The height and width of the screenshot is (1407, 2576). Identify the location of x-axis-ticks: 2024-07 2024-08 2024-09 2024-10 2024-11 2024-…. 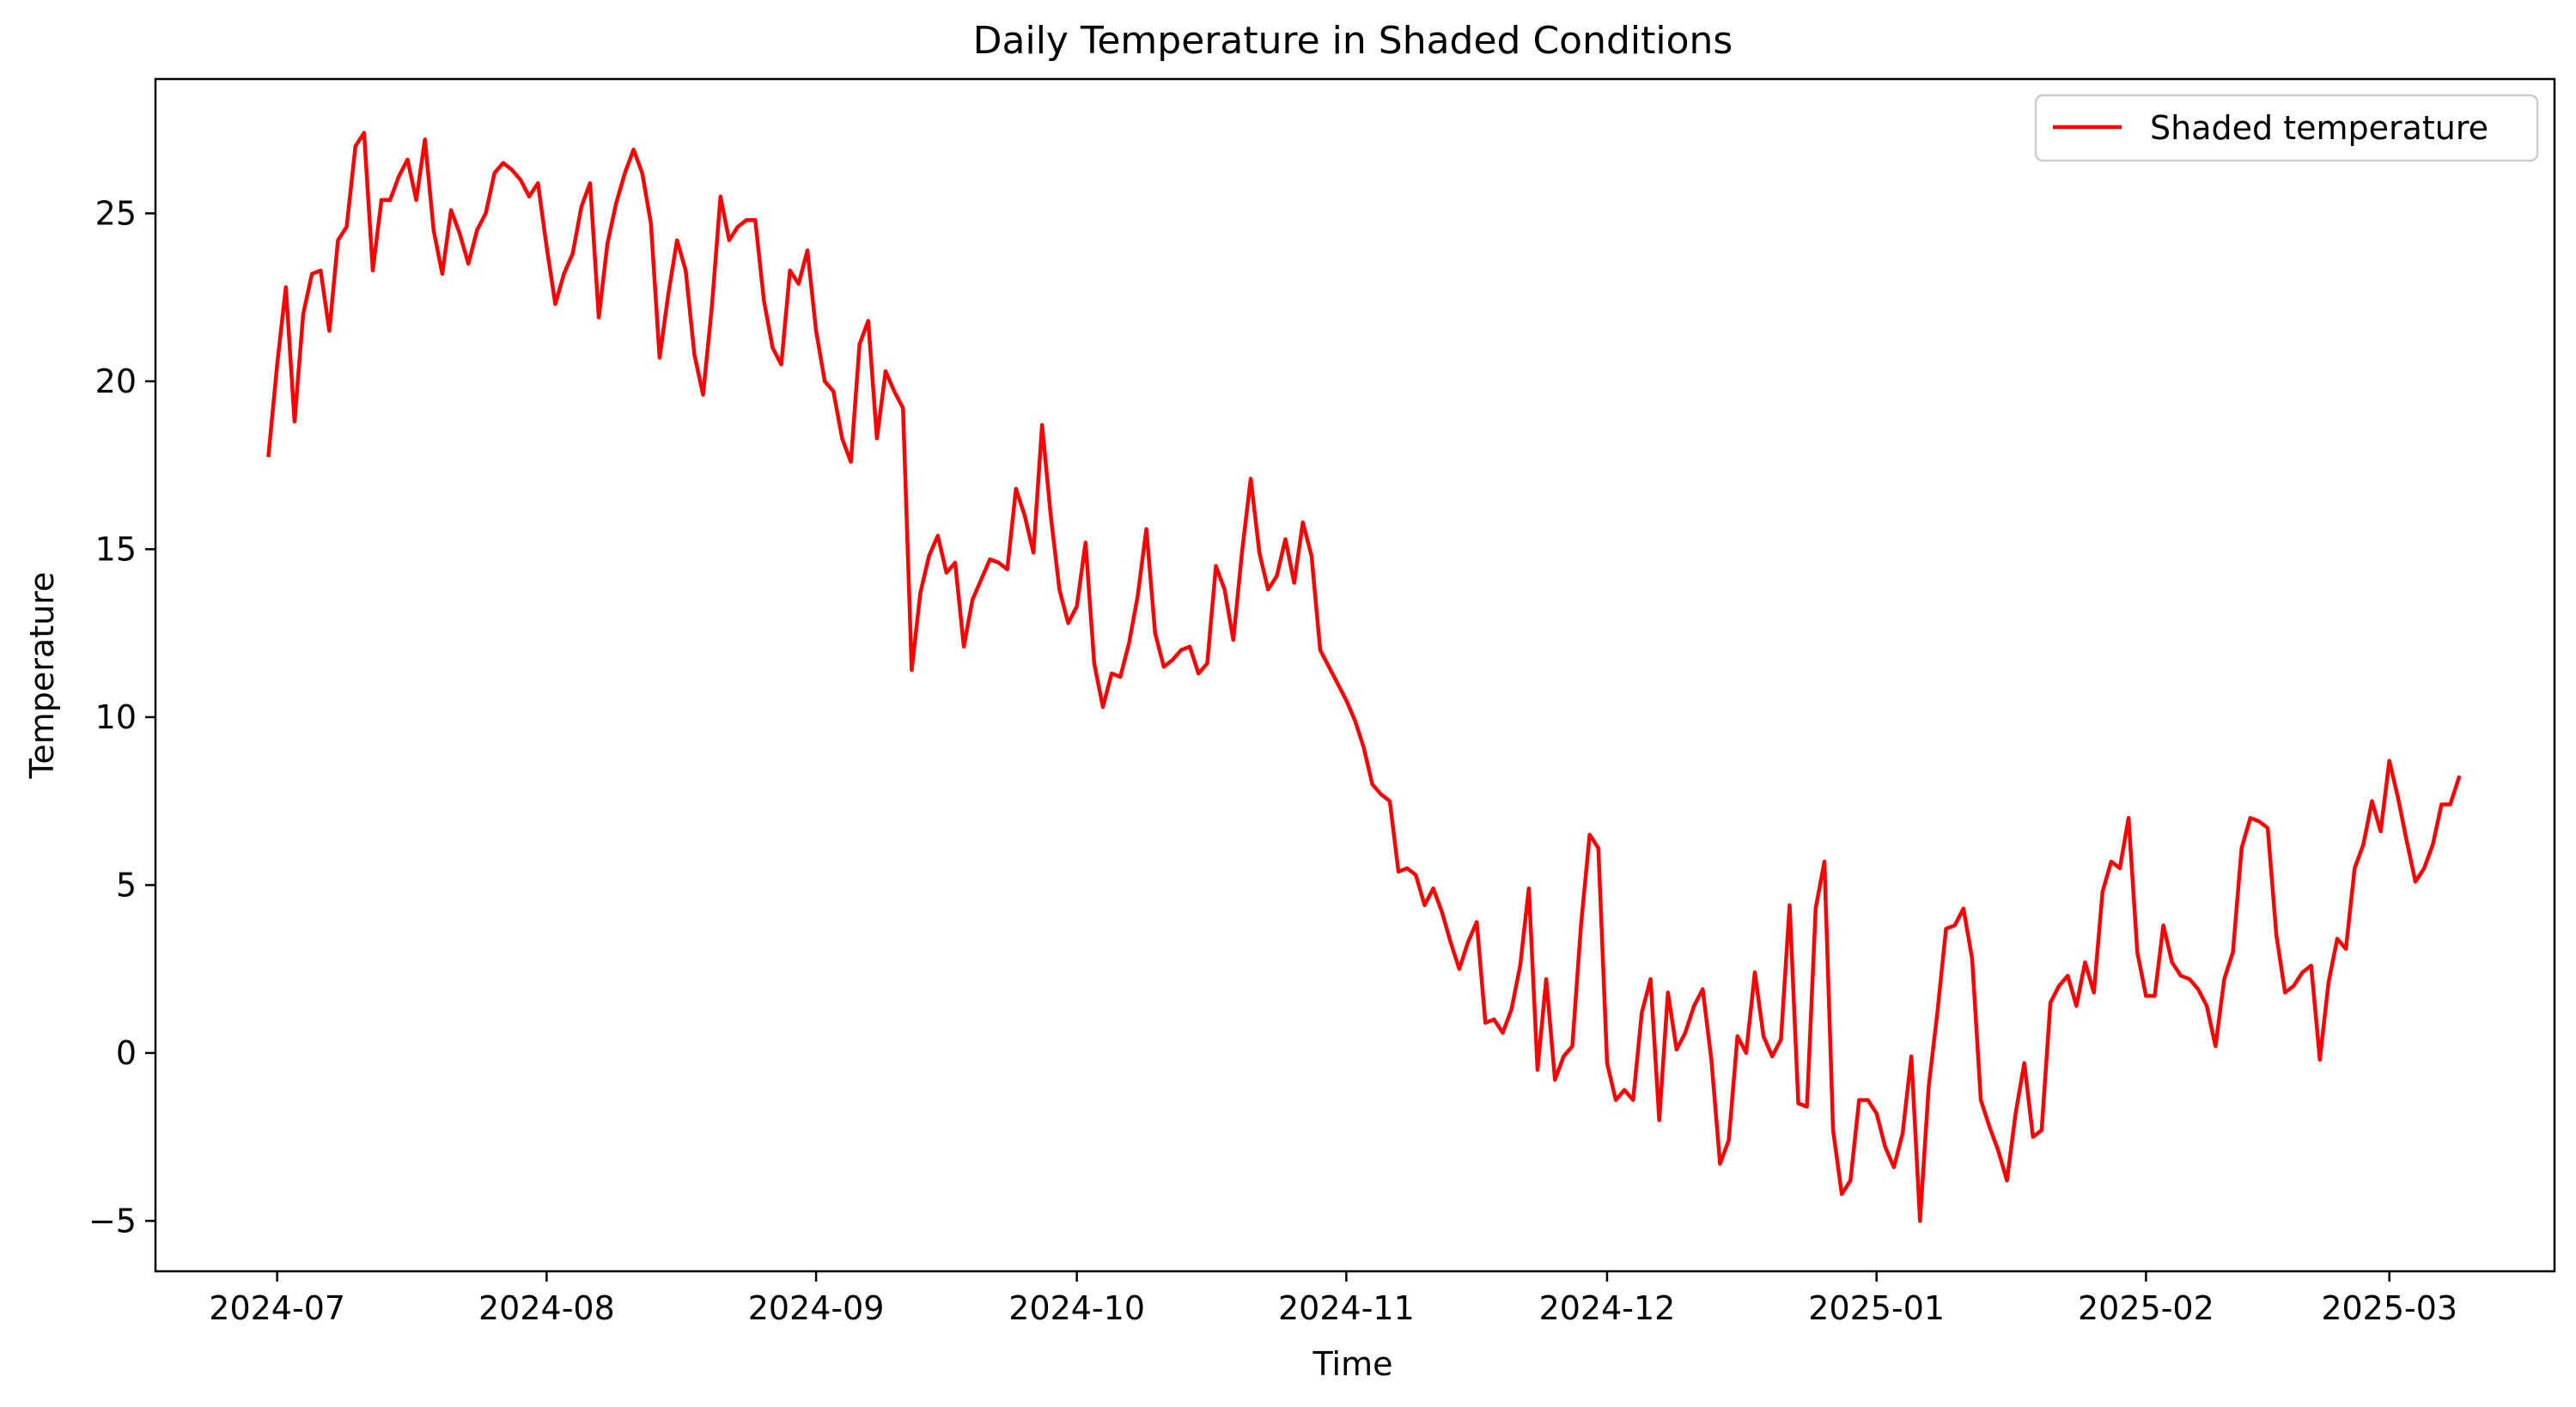
(1333, 1299).